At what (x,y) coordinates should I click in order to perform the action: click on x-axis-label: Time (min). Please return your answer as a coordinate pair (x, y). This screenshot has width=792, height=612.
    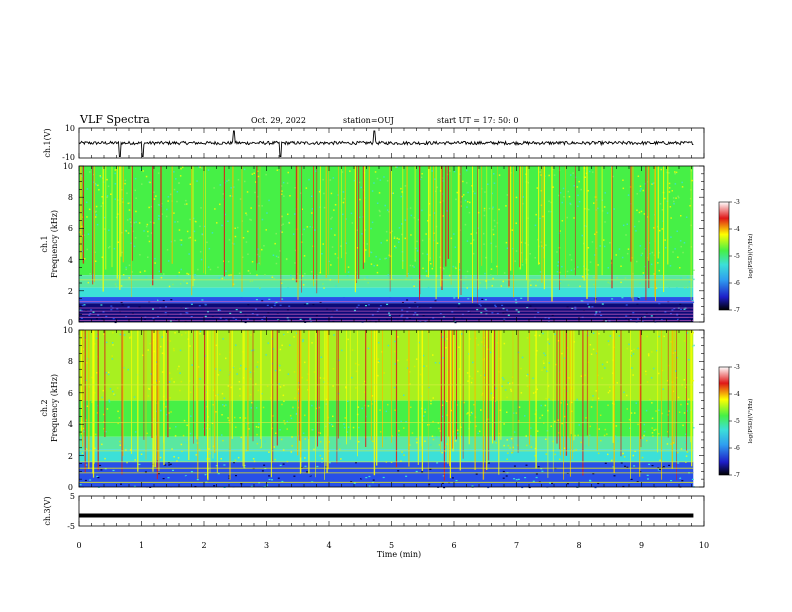
    Looking at the image, I should click on (399, 554).